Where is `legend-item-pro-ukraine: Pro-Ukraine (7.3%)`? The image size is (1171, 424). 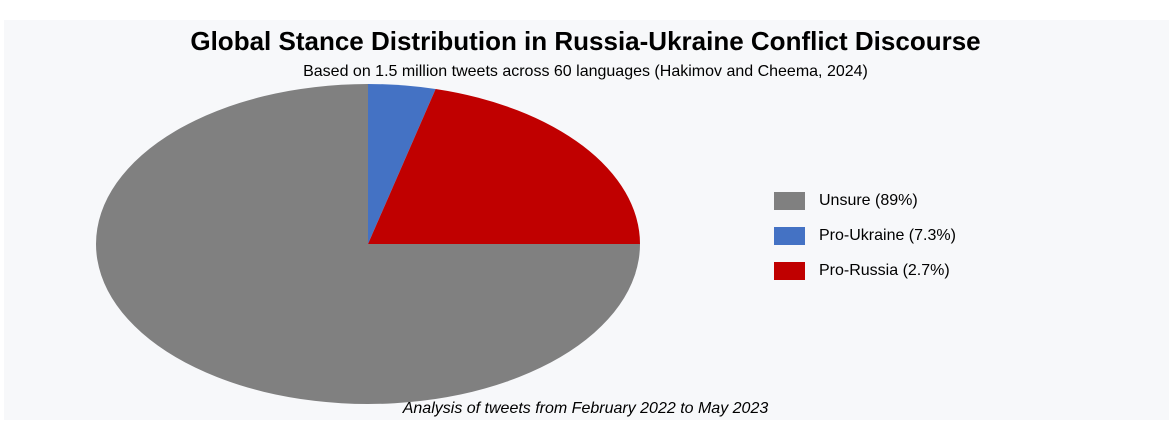 legend-item-pro-ukraine: Pro-Ukraine (7.3%) is located at coordinates (865, 236).